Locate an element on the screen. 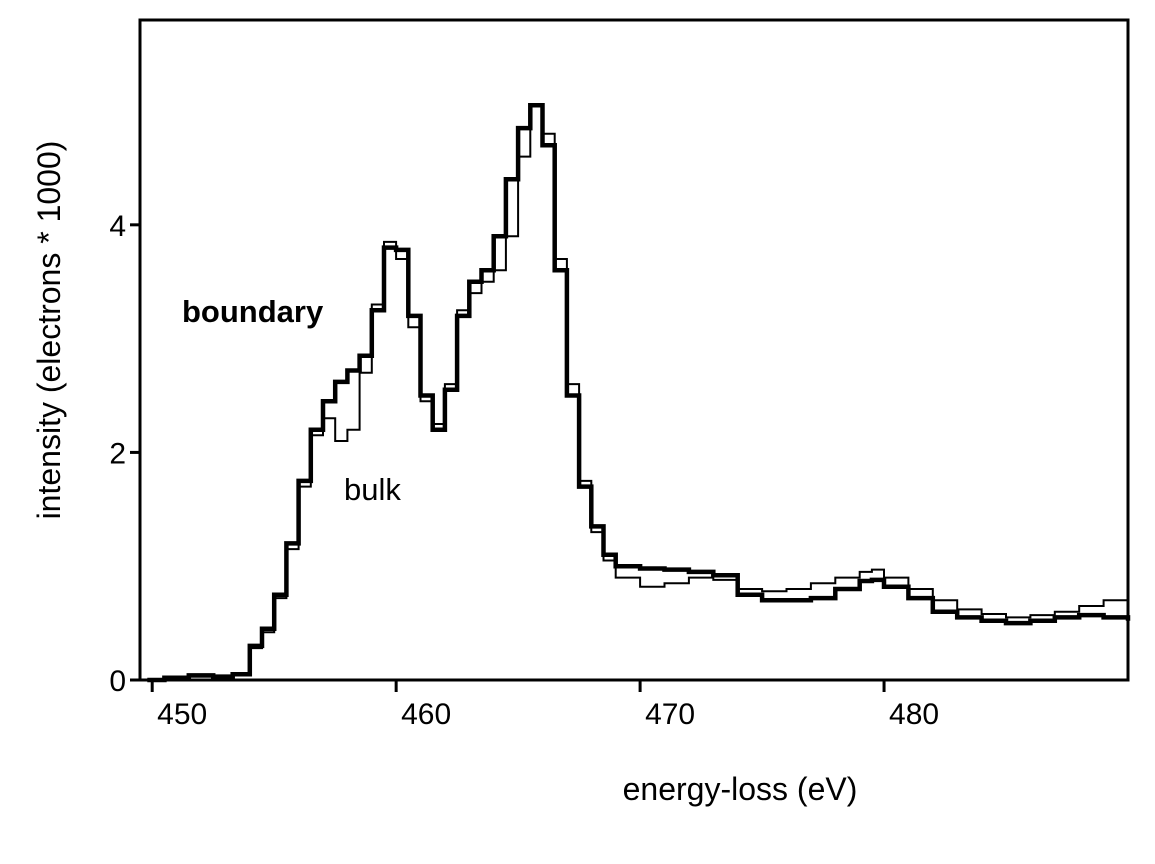  y-tick-label: 0 is located at coordinates (117, 681).